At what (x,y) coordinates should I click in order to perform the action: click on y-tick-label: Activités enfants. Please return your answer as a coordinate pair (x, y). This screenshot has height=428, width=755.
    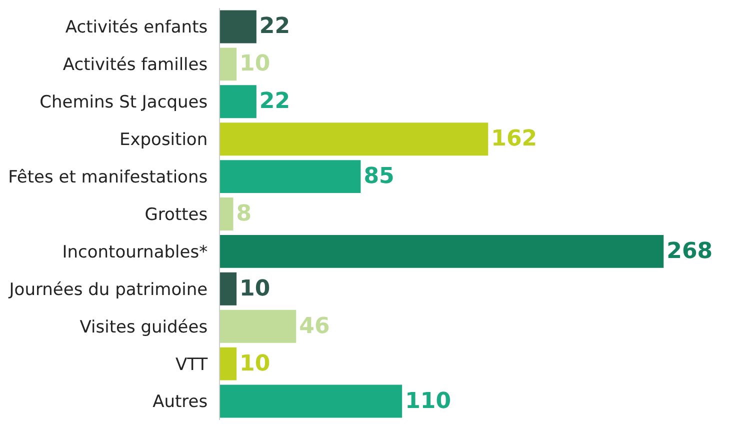
    Looking at the image, I should click on (136, 28).